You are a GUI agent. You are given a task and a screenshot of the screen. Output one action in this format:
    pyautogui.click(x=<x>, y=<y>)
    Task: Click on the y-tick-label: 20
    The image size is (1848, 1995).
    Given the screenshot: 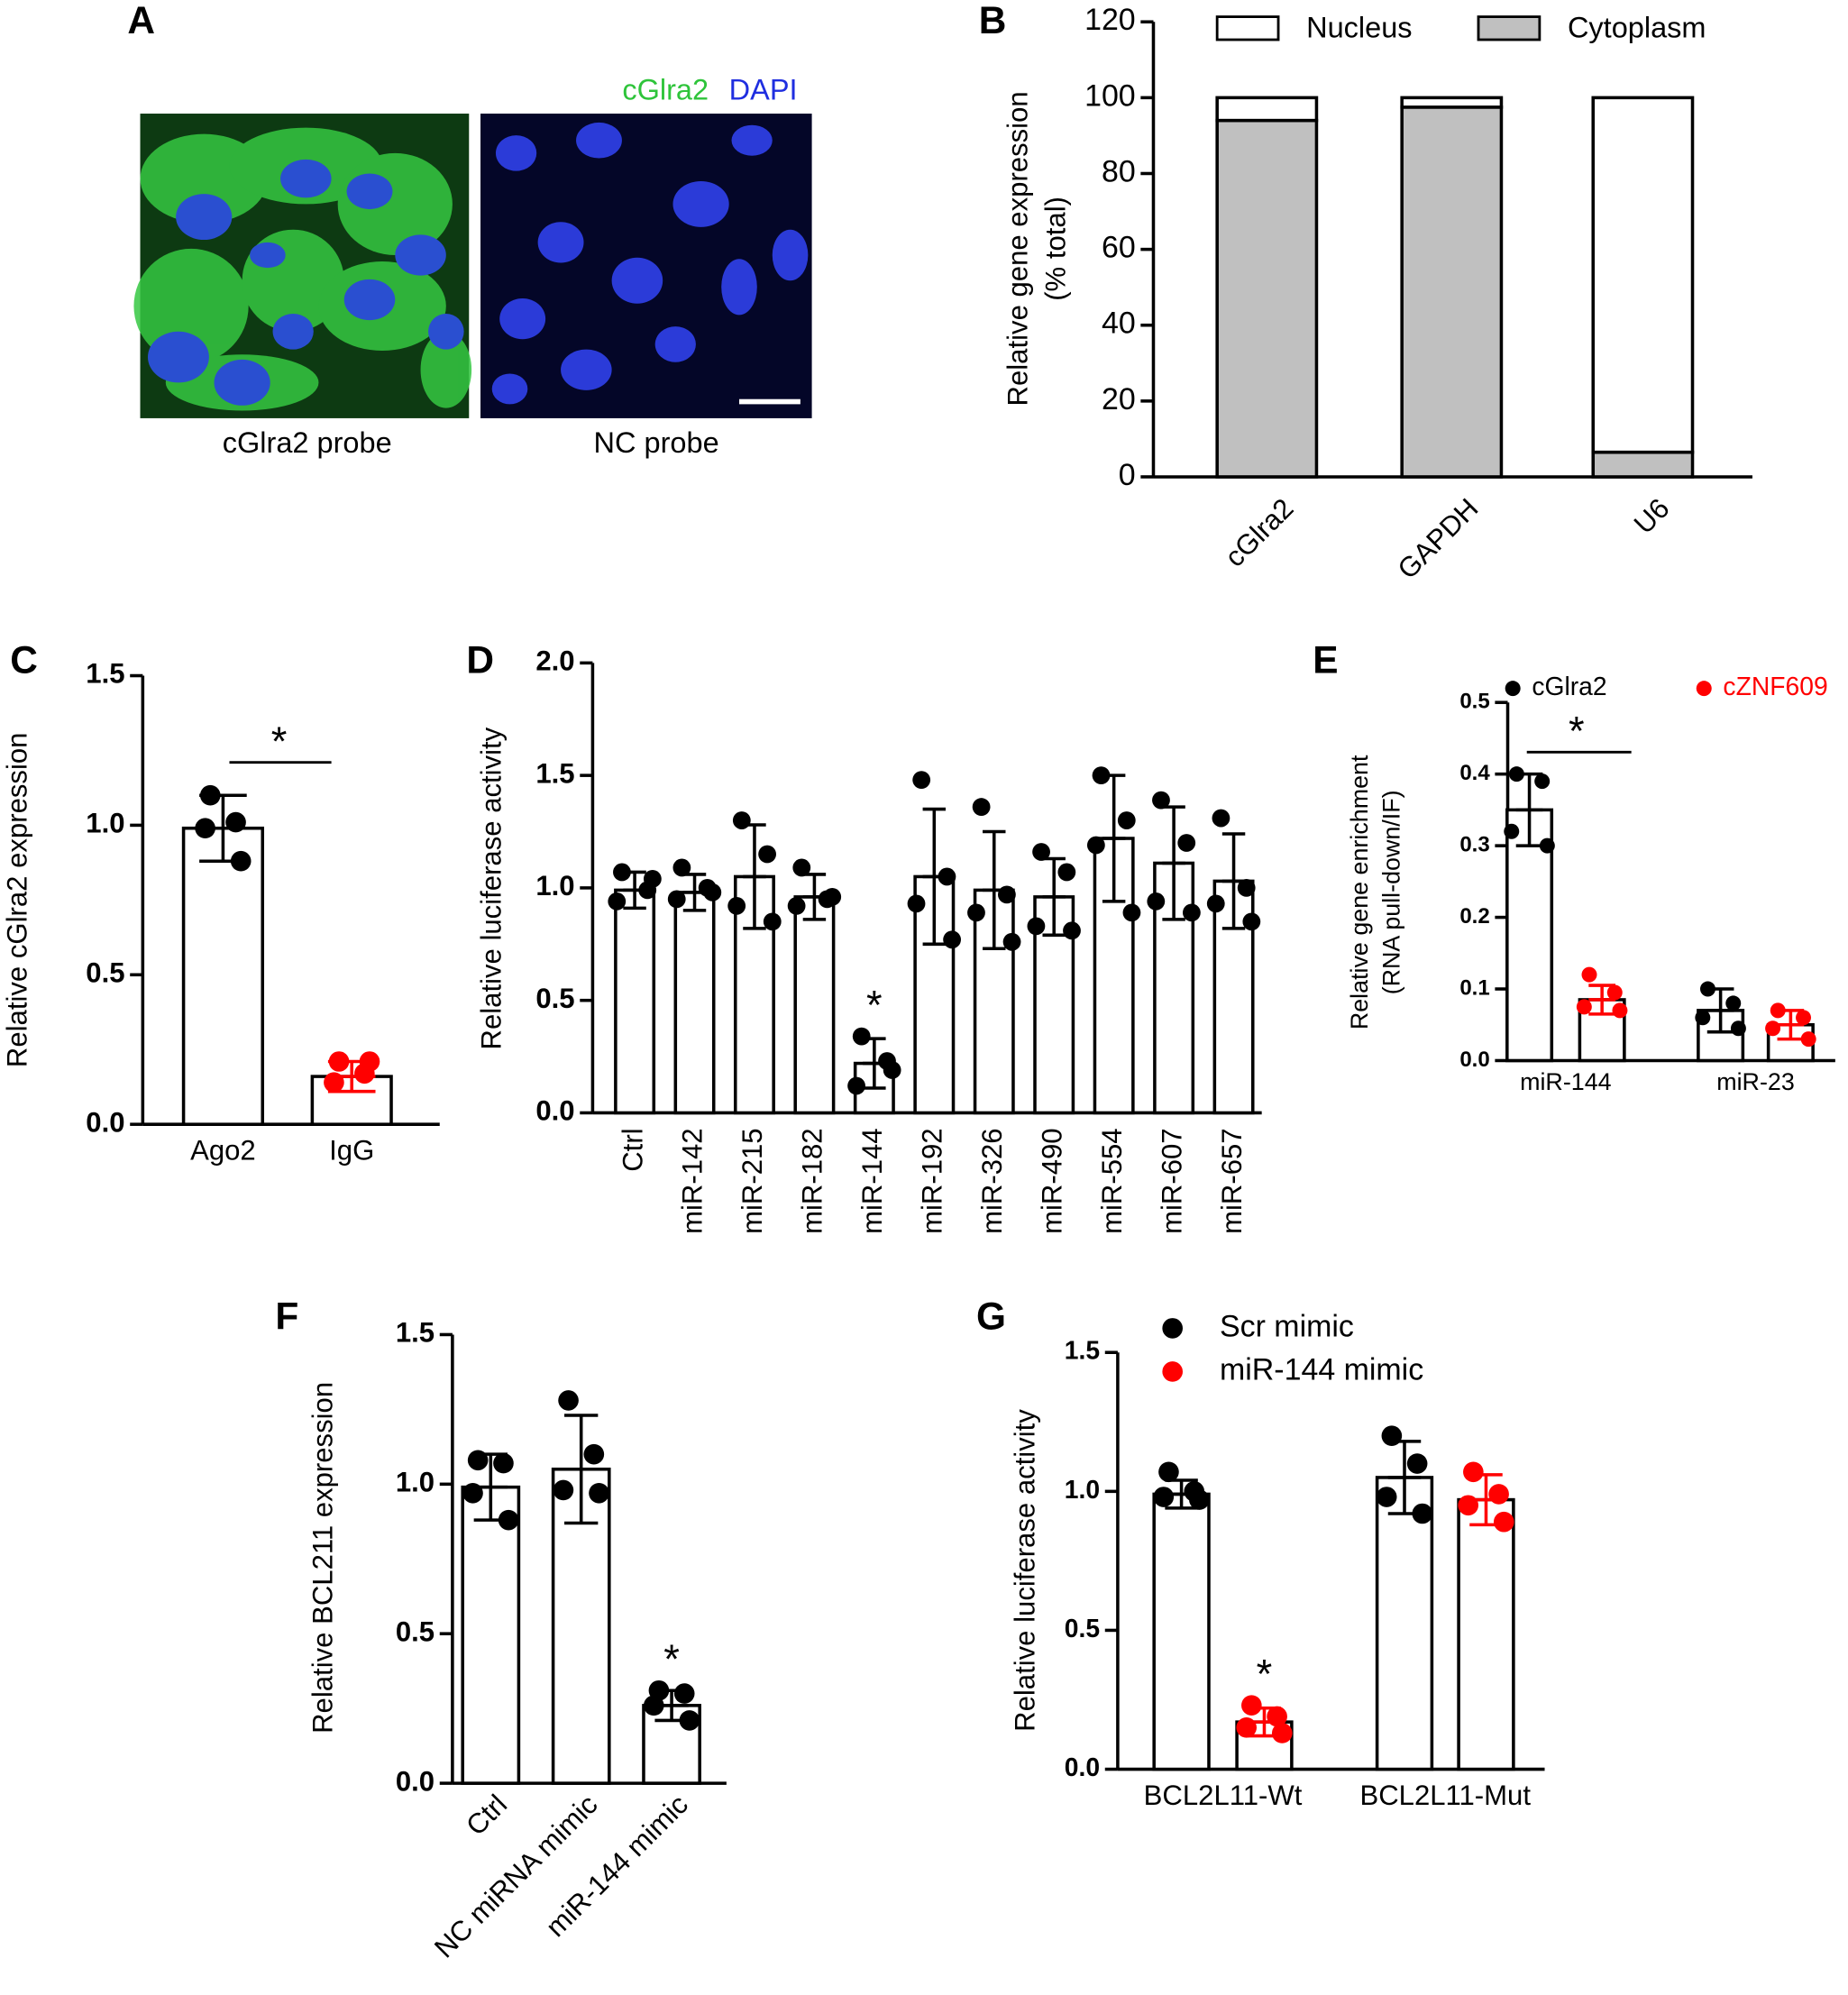 What is the action you would take?
    pyautogui.click(x=1119, y=399)
    